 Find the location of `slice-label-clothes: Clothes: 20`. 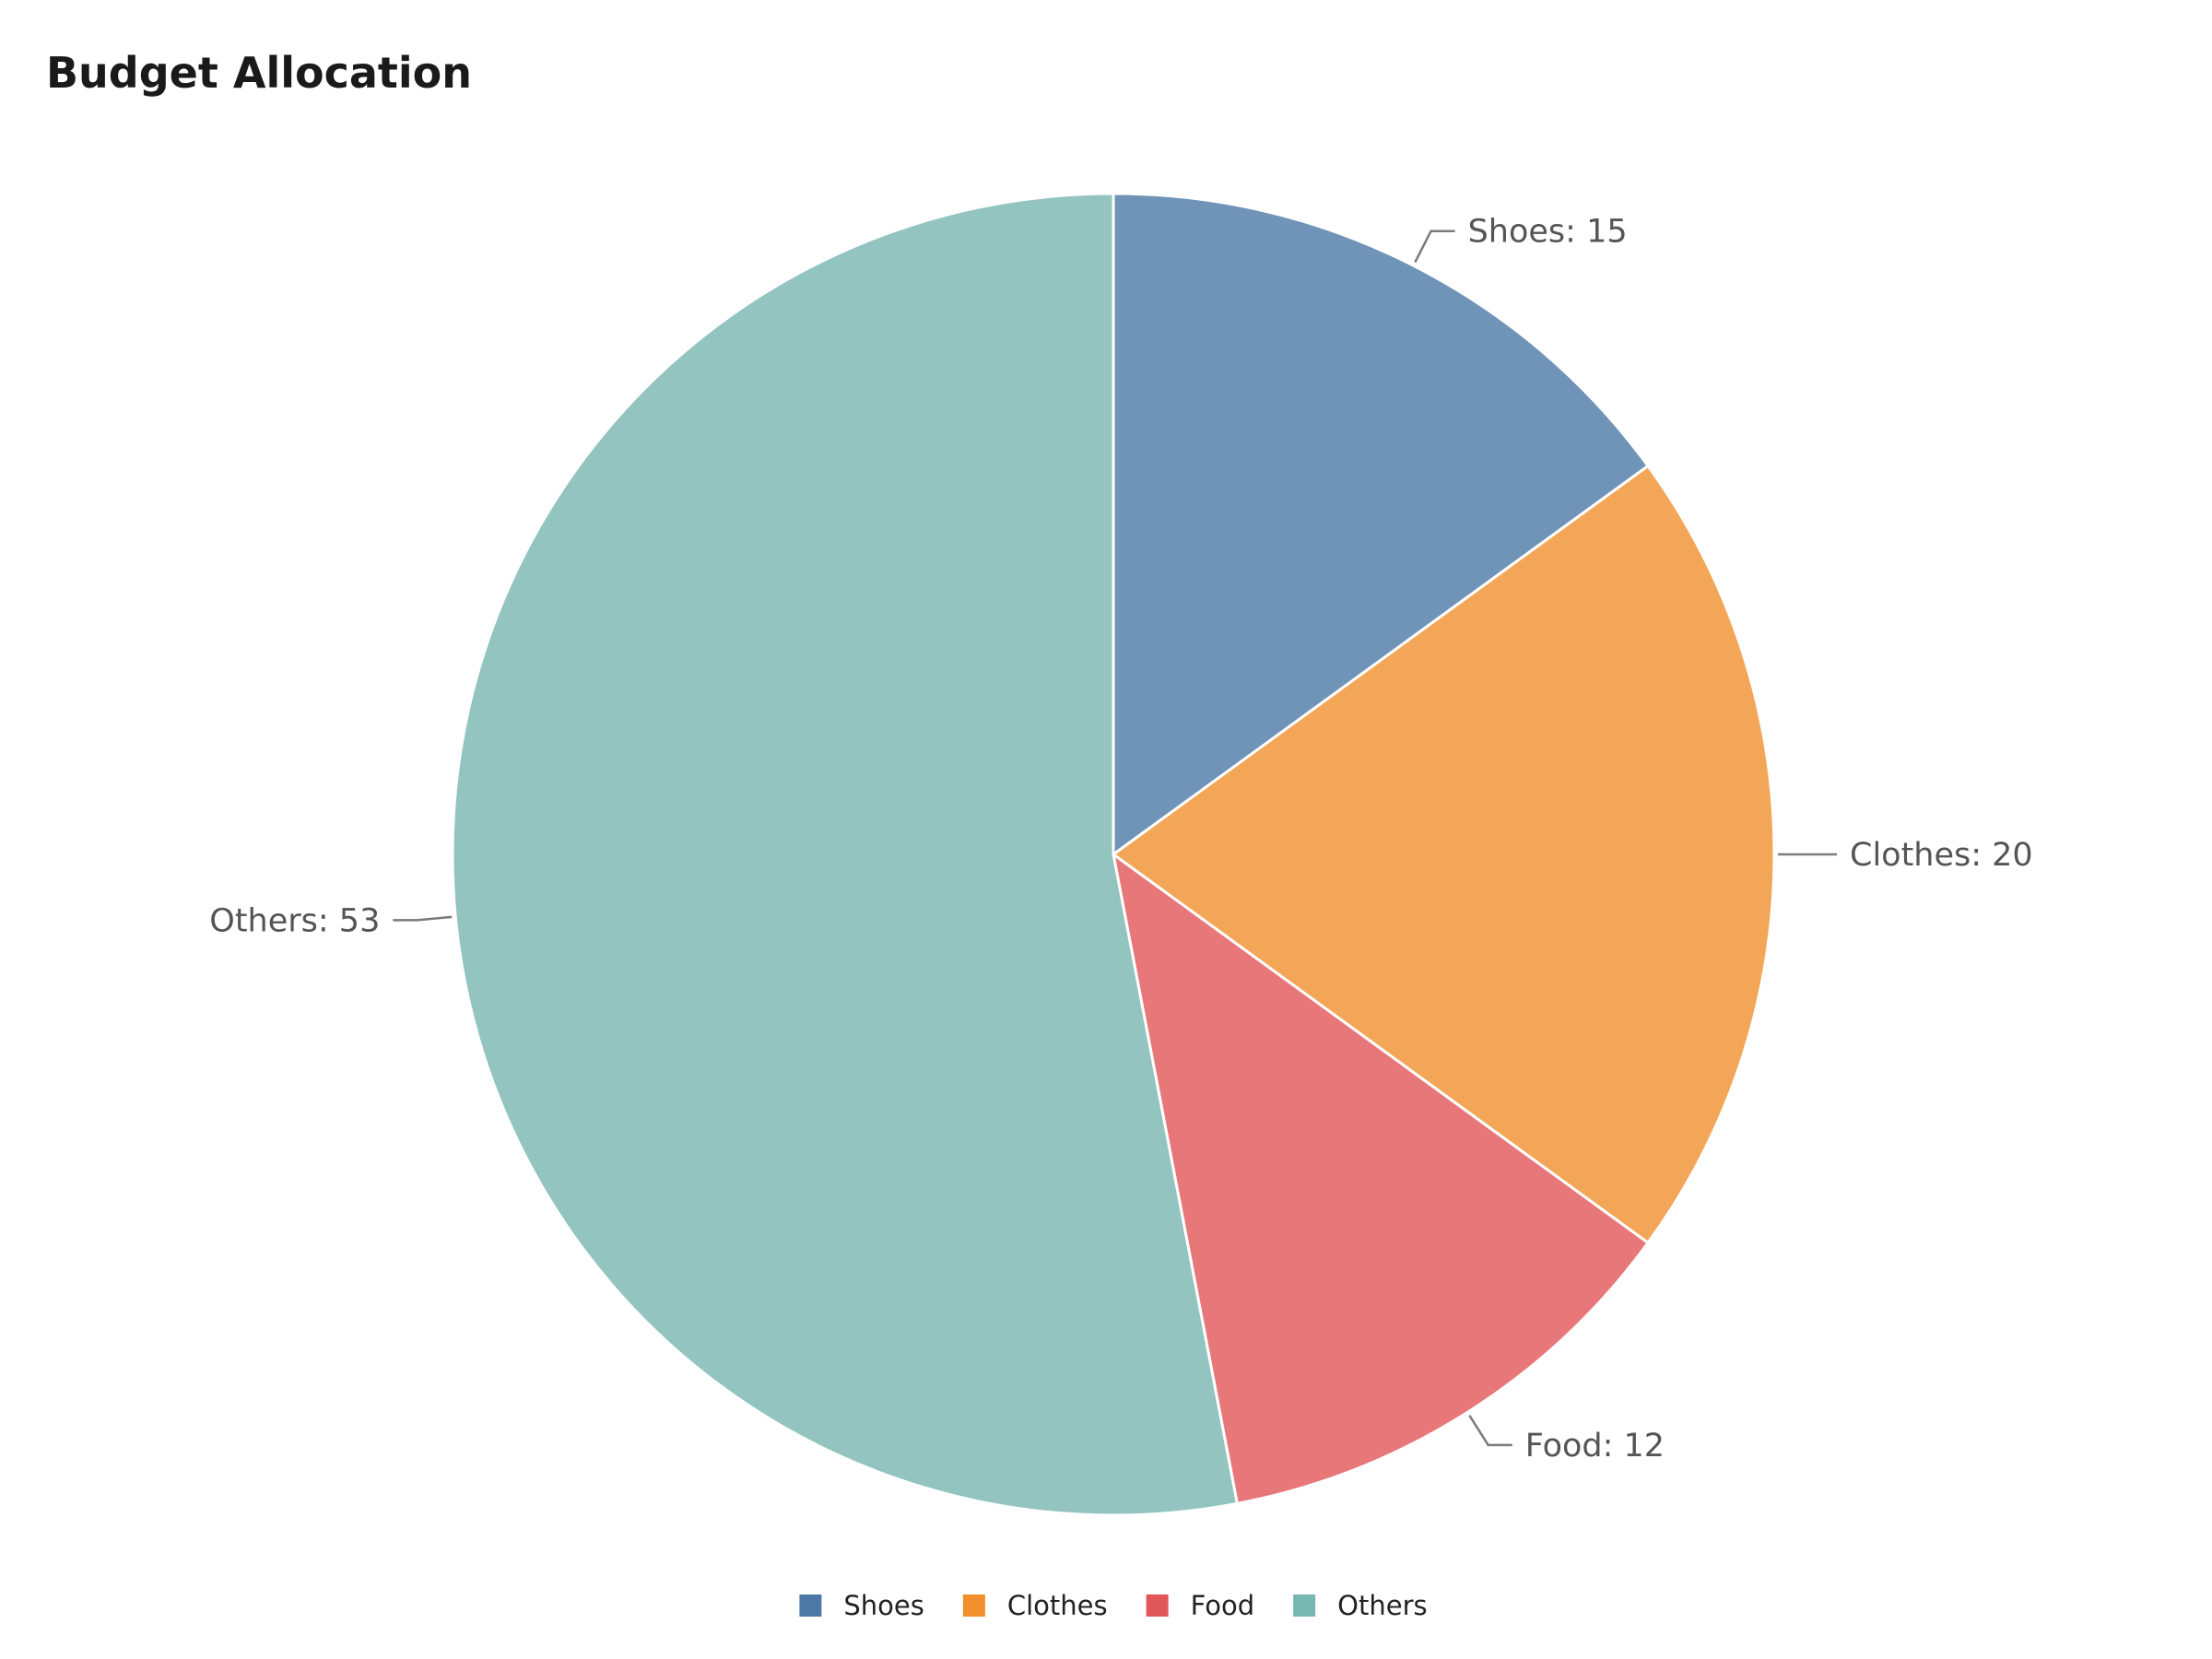

slice-label-clothes: Clothes: 20 is located at coordinates (1941, 855).